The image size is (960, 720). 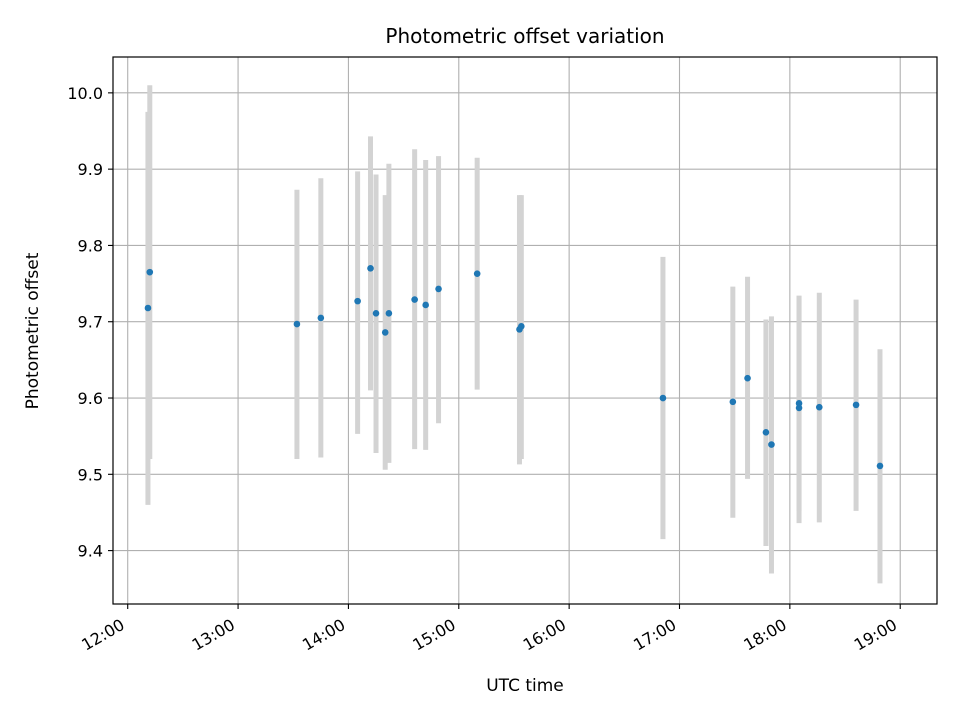 I want to click on y-axis-ticks: 9.4 9.5 9.6 9.7 9.8 9.9 10.0, so click(x=90, y=322).